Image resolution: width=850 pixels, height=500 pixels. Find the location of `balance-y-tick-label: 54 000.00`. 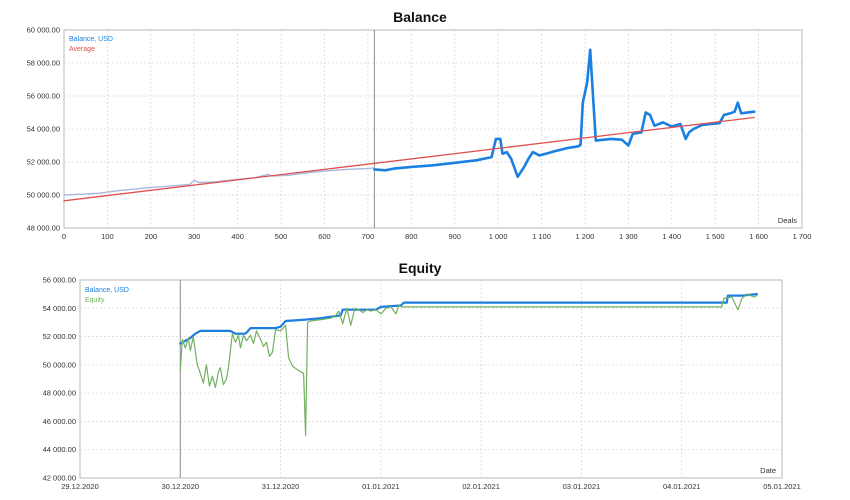

balance-y-tick-label: 54 000.00 is located at coordinates (43, 129).